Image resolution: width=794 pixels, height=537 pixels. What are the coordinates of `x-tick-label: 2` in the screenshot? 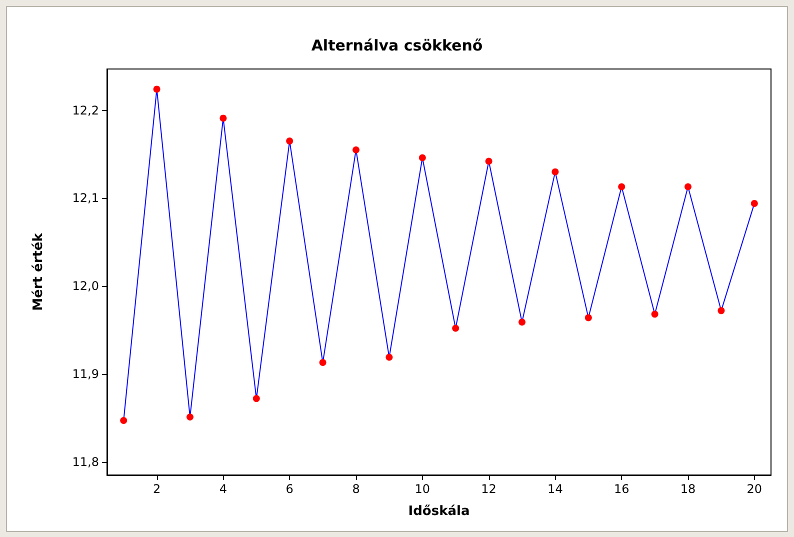 It's located at (156, 489).